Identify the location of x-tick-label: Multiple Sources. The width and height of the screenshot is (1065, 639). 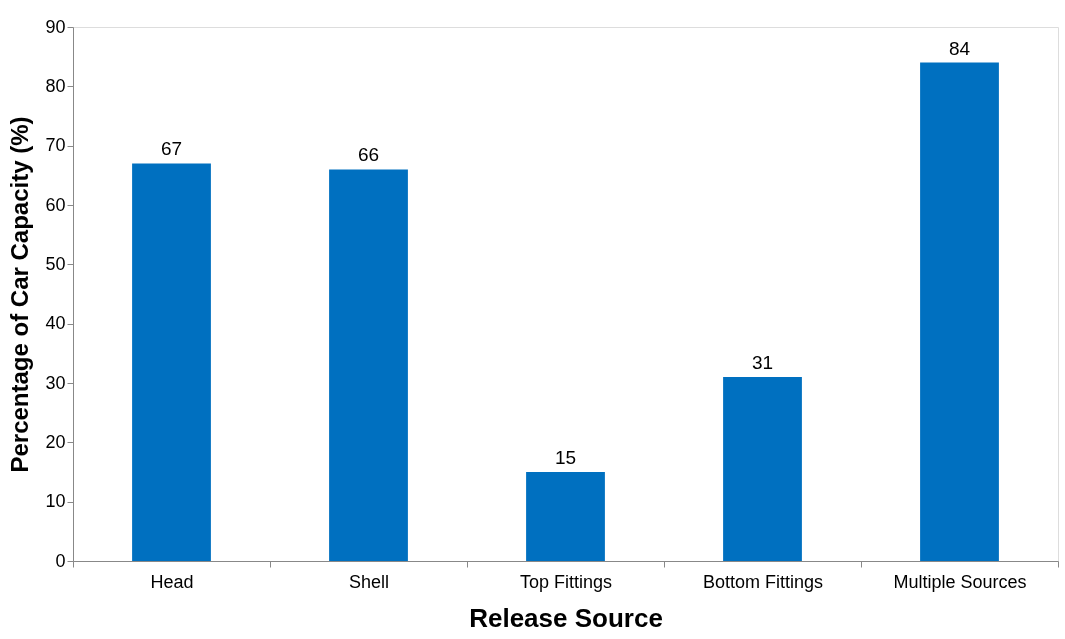
(960, 581).